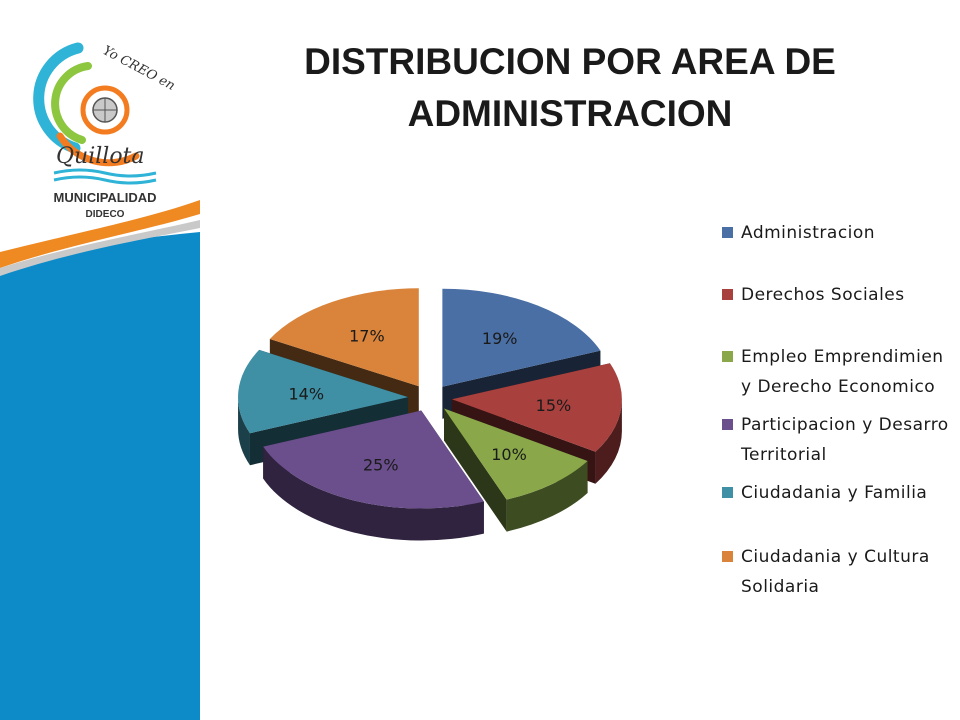  I want to click on chart-title: DISTRIBUCION POR AREA DE ADMINISTRACION, so click(570, 87).